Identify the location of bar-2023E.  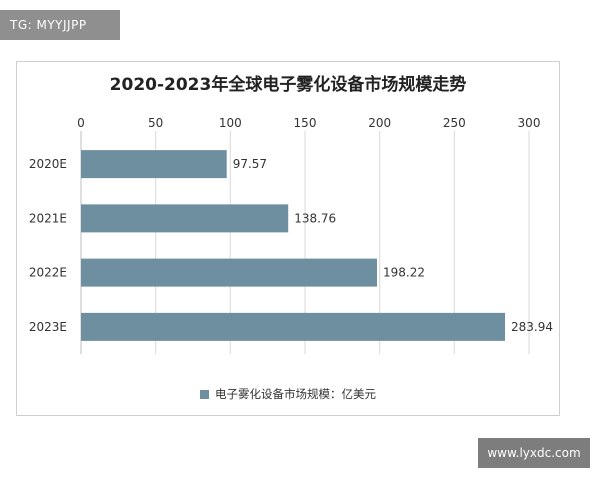
(293, 326).